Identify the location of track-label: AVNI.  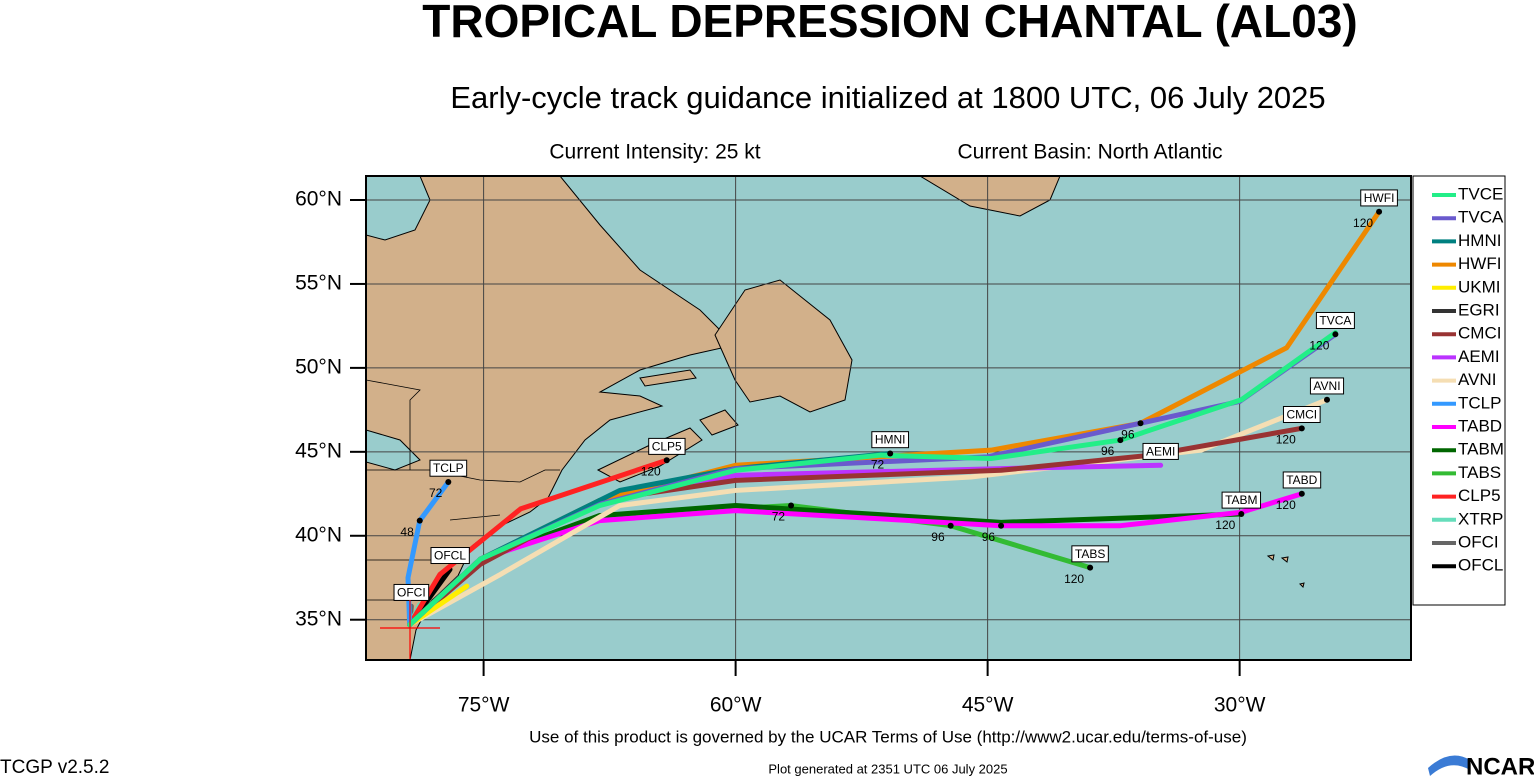
(1326, 386).